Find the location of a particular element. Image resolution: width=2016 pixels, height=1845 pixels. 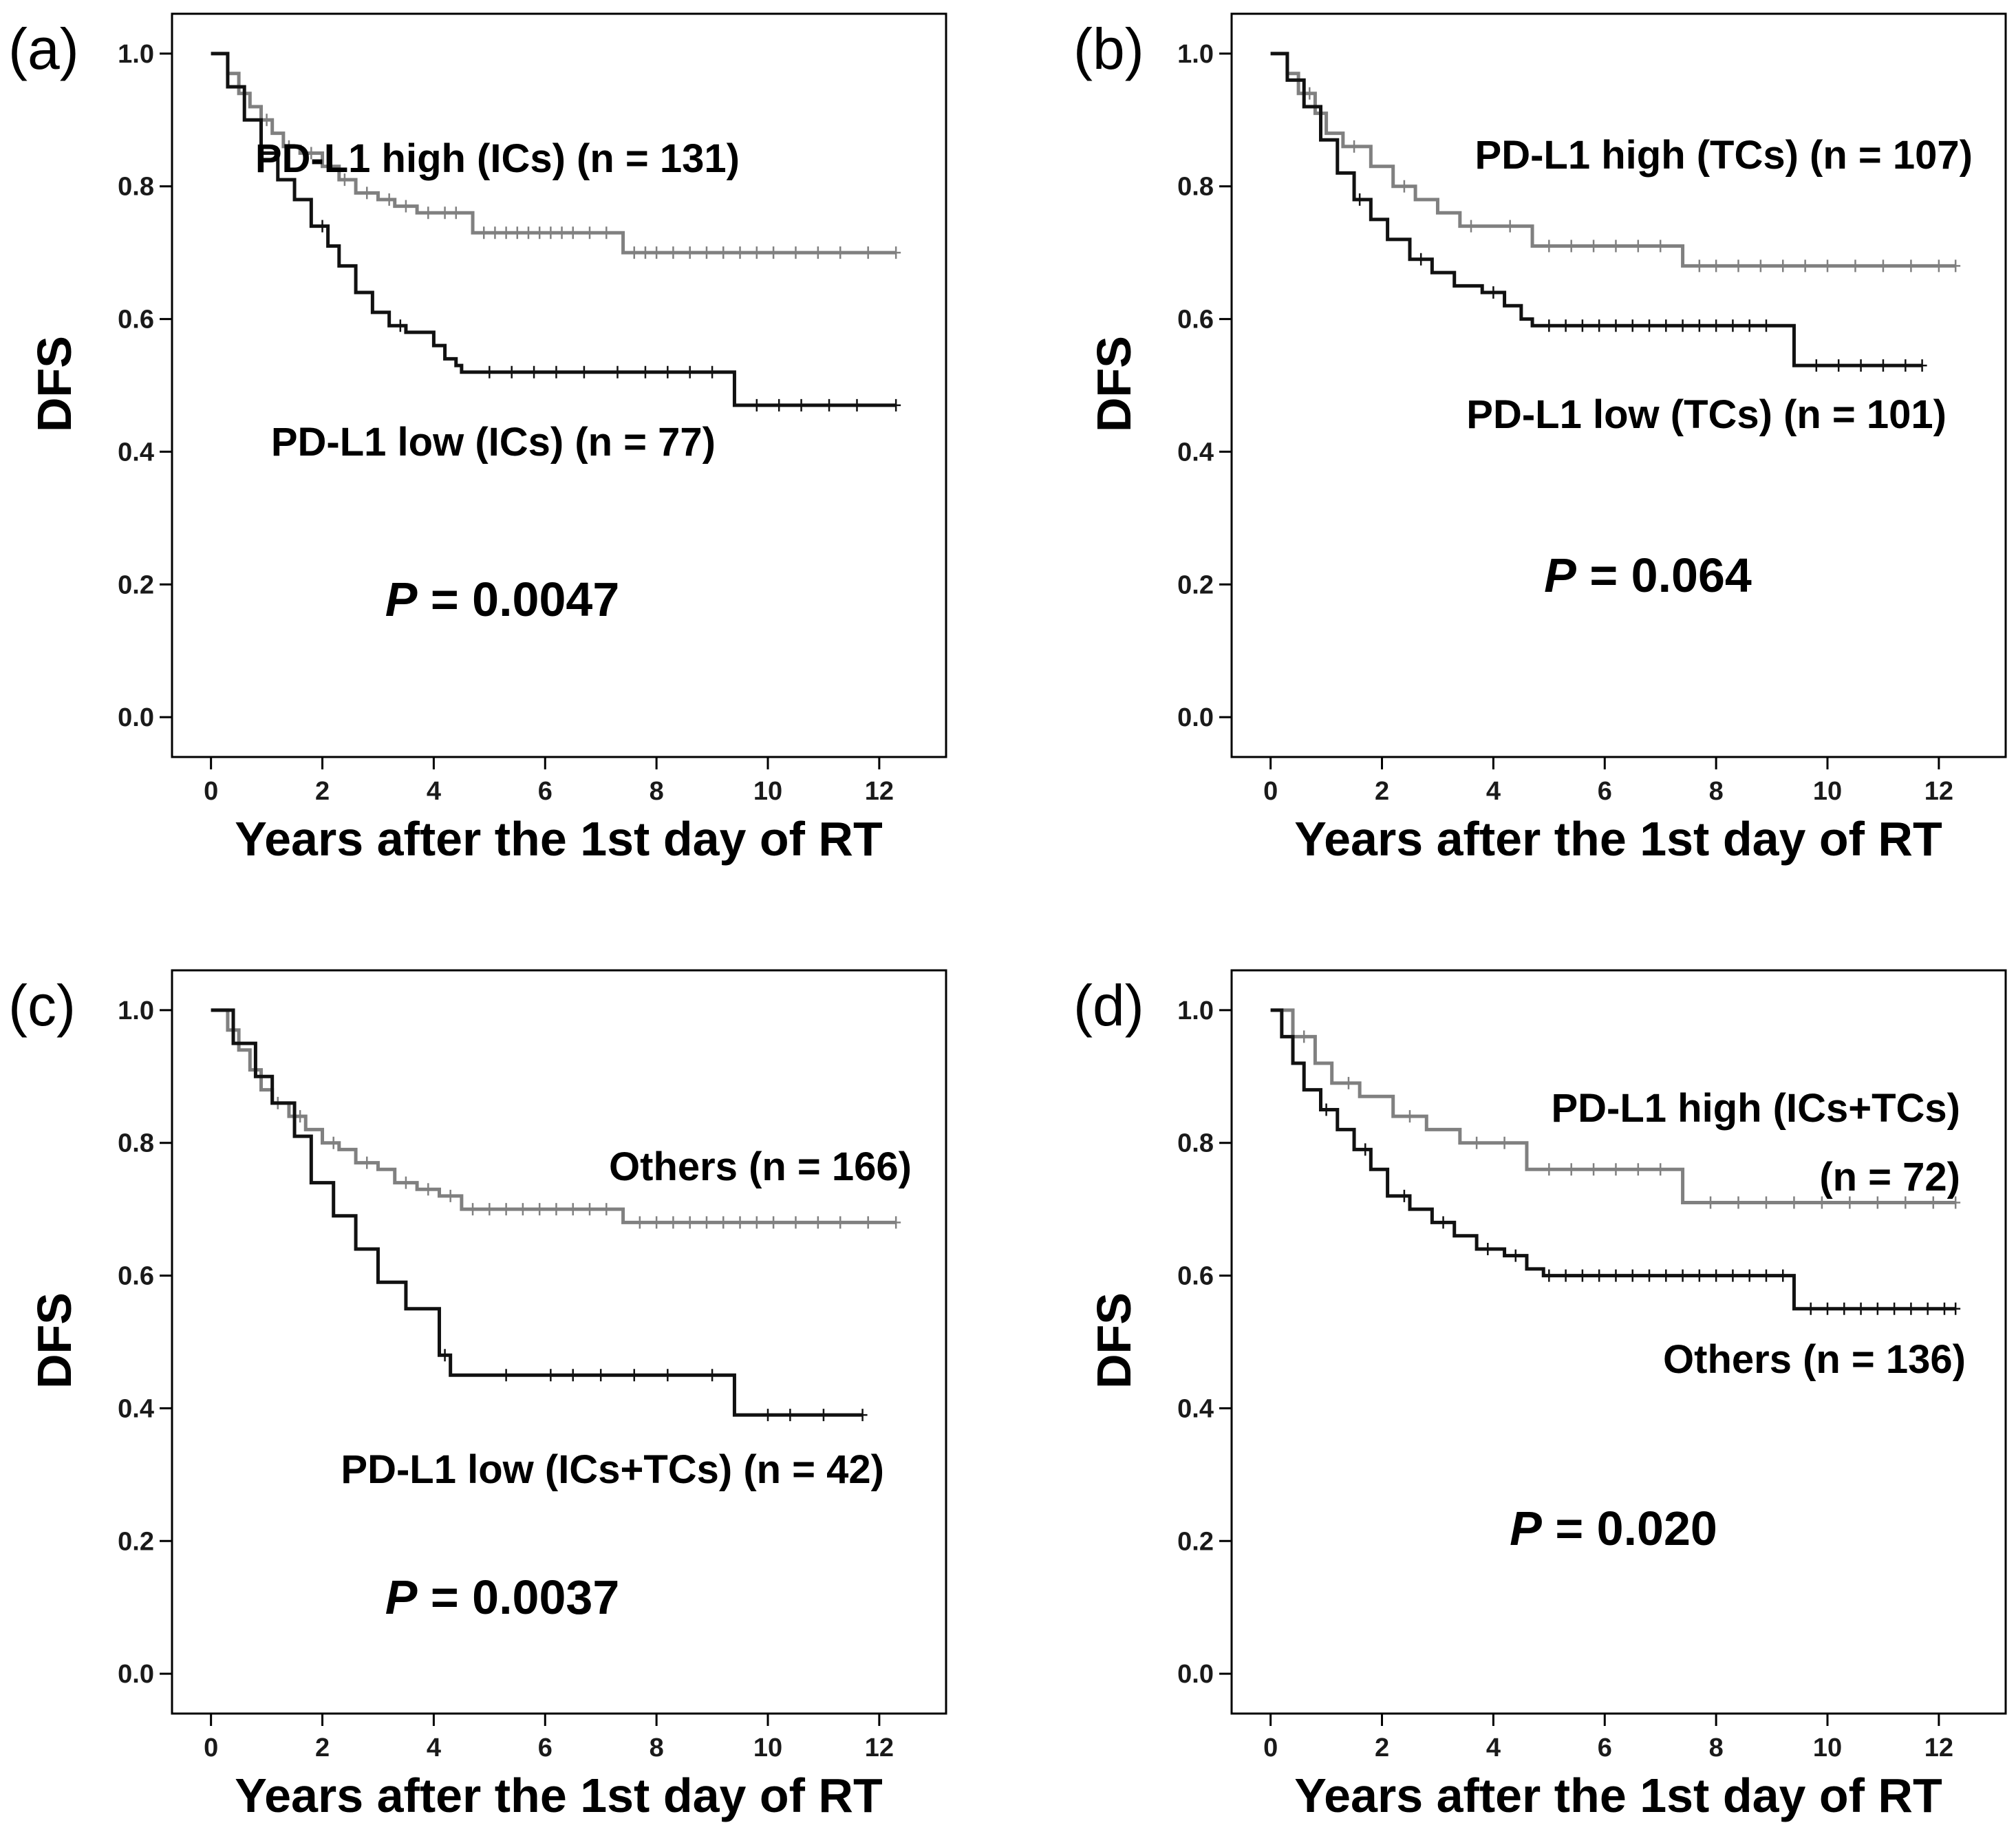

y-tick-label: 1.0 is located at coordinates (1195, 1010).